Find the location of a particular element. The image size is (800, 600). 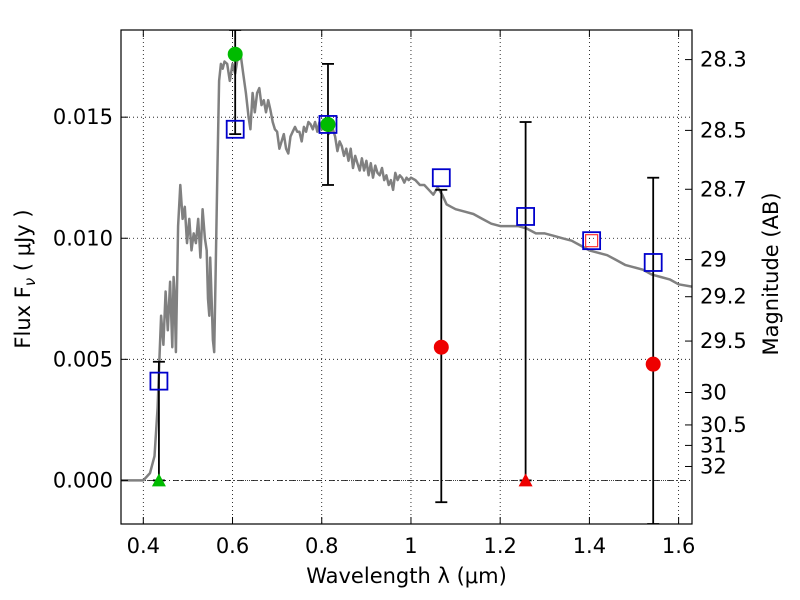

y-tick-label: 0.015 is located at coordinates (83, 117).